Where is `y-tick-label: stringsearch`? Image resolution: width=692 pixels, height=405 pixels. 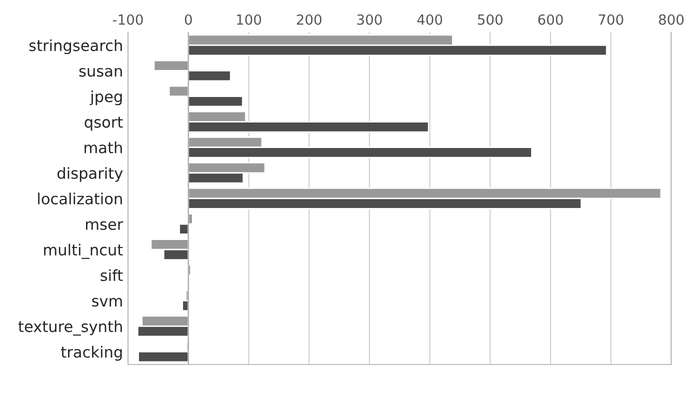 y-tick-label: stringsearch is located at coordinates (75, 46).